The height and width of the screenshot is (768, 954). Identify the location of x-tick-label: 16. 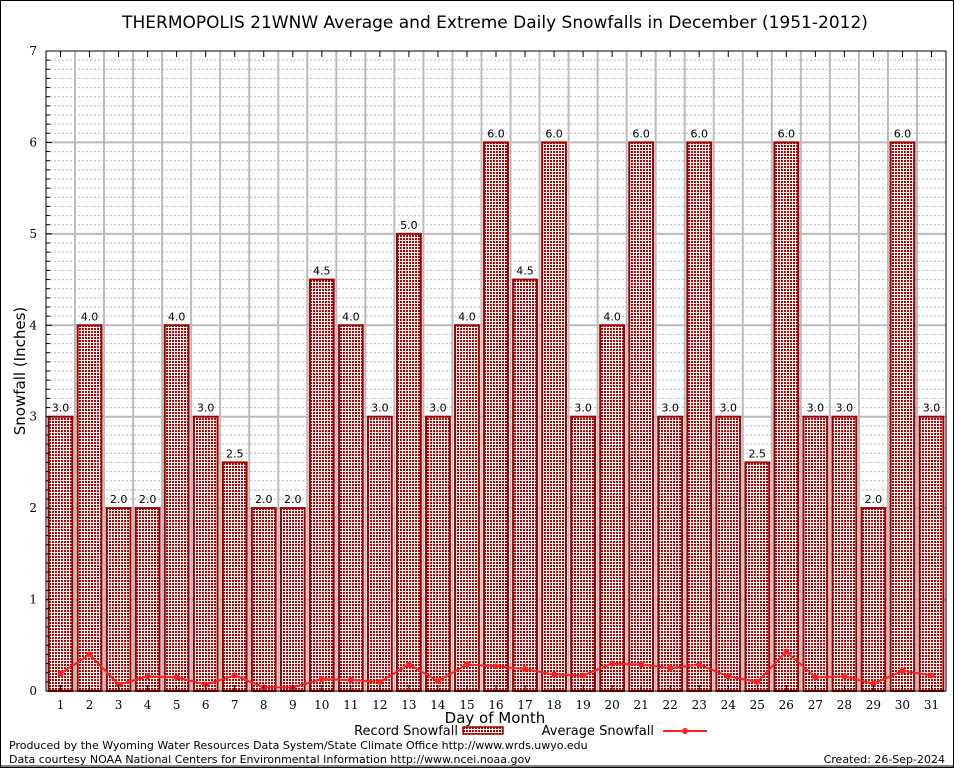
(495, 705).